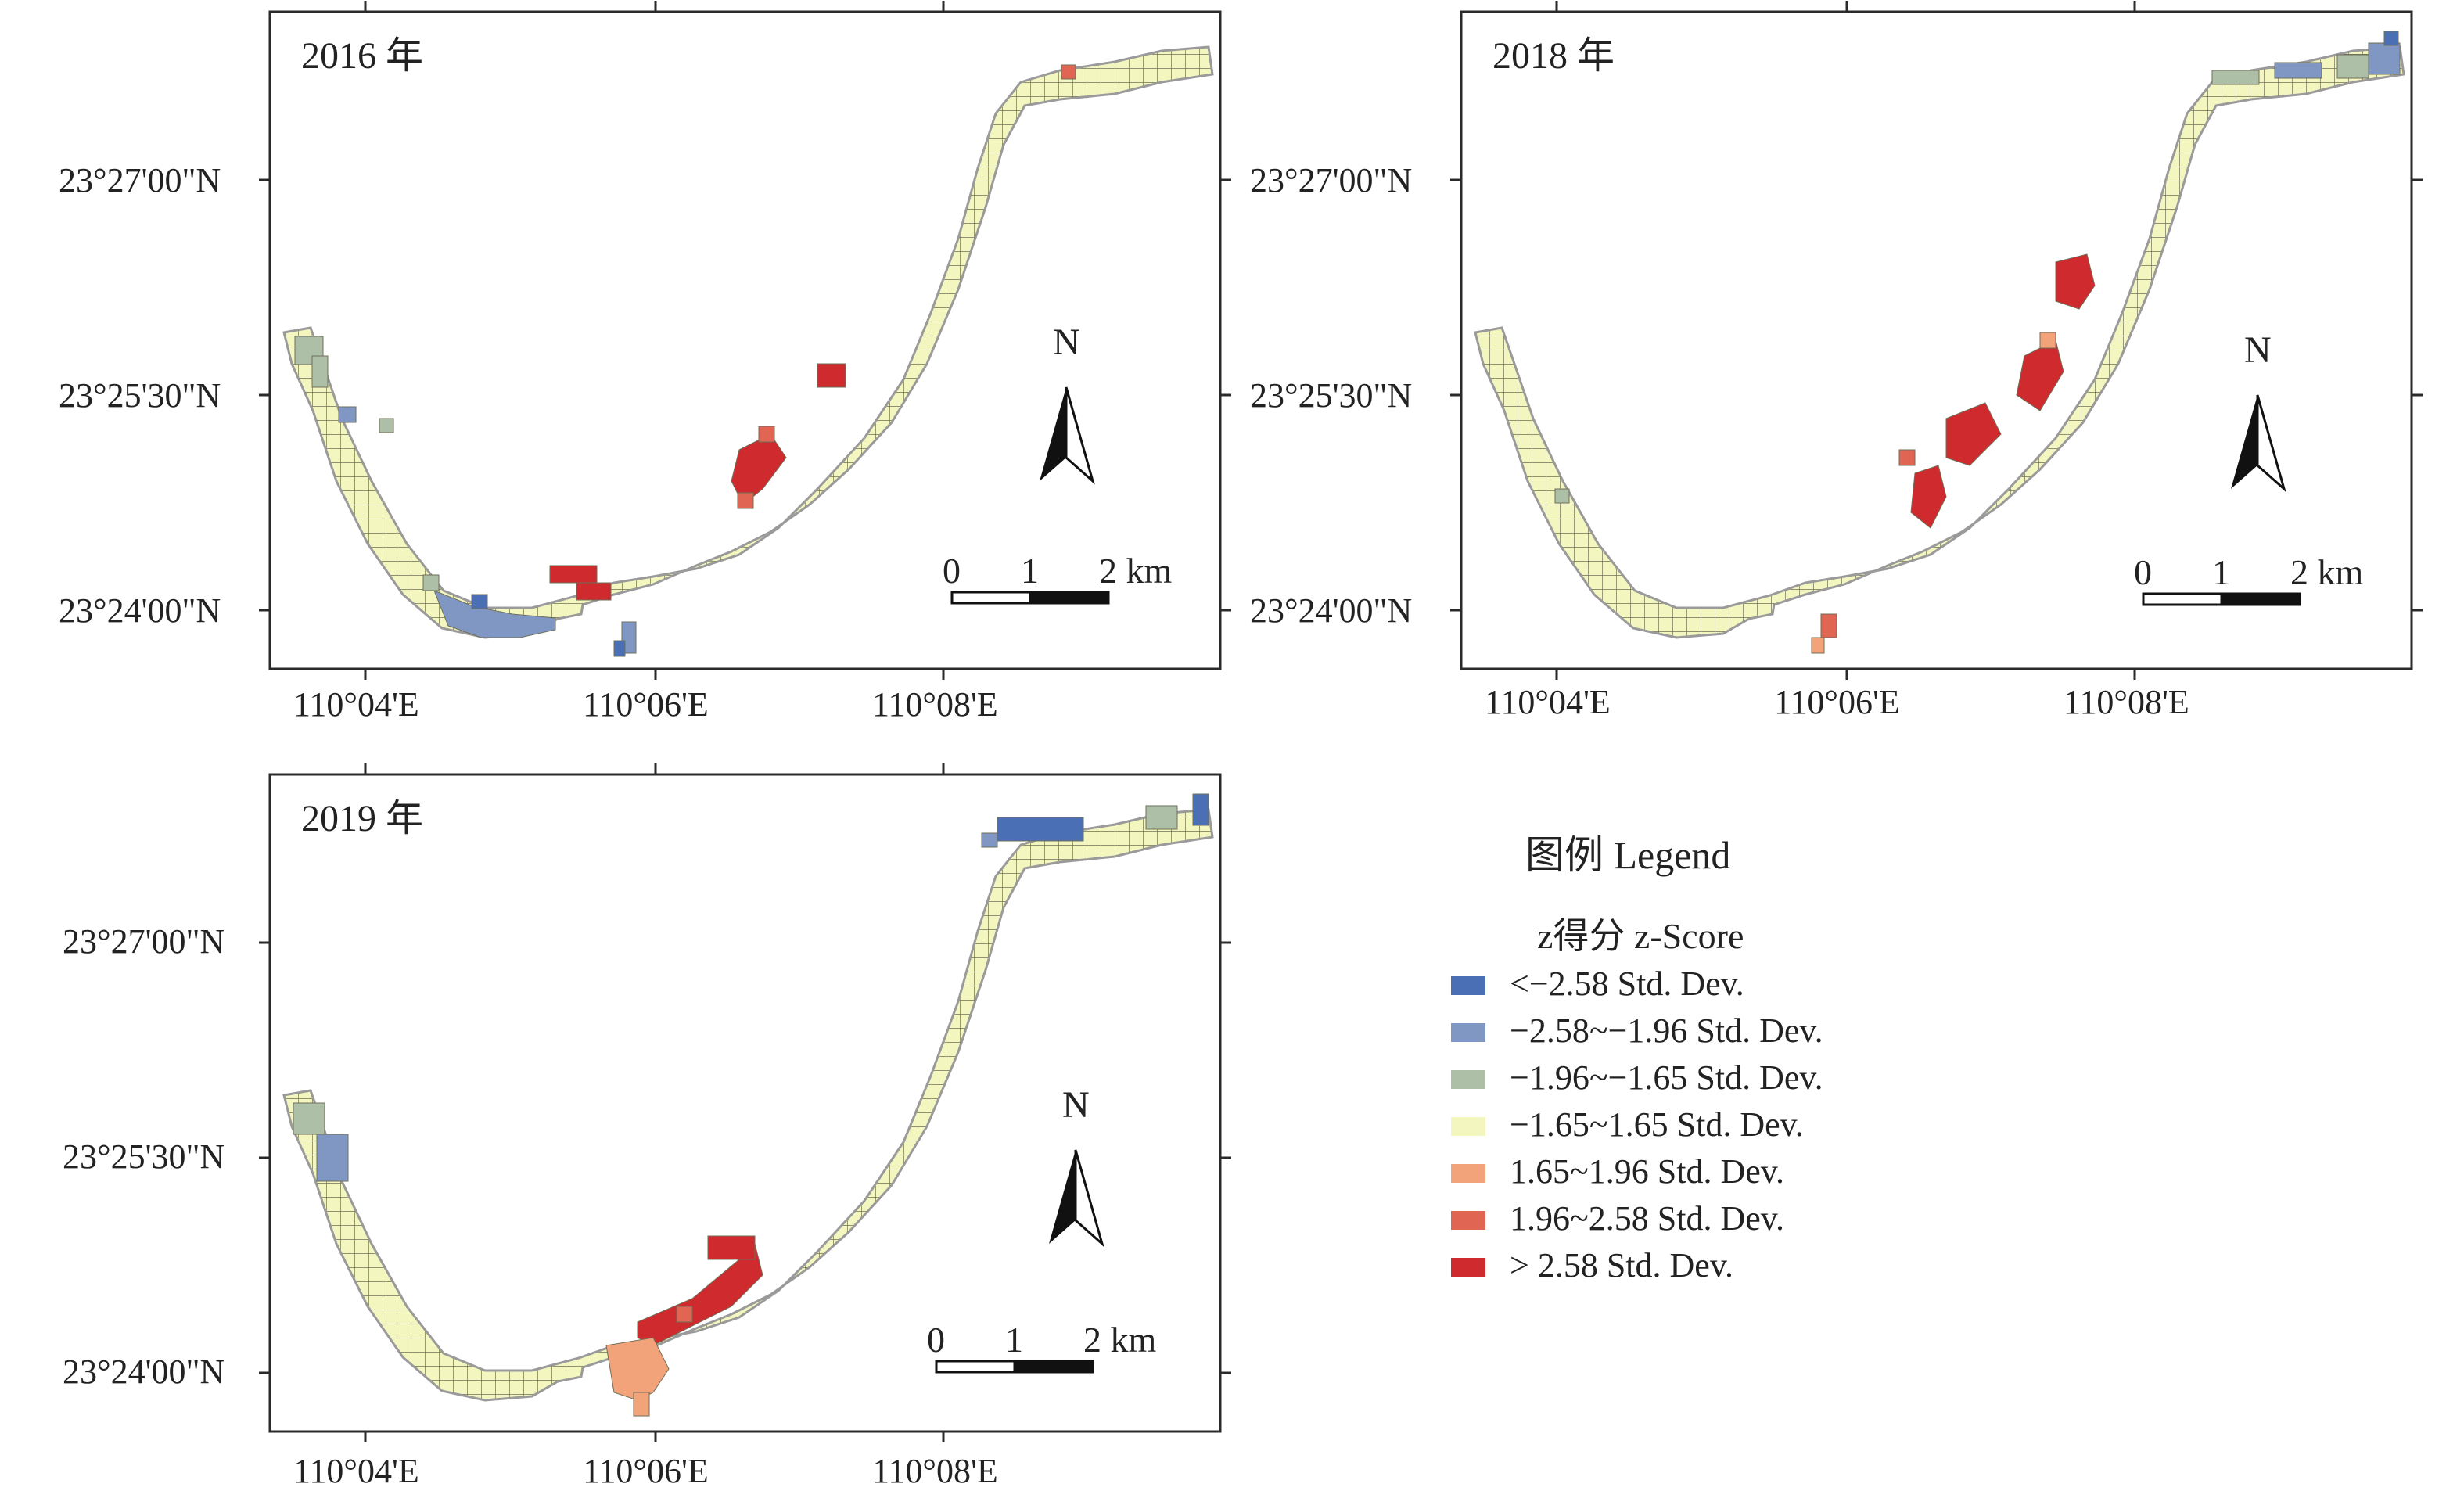 This screenshot has height=1491, width=2464. Describe the element at coordinates (1628, 855) in the screenshot. I see `legend-title: 图例 Legend` at that location.